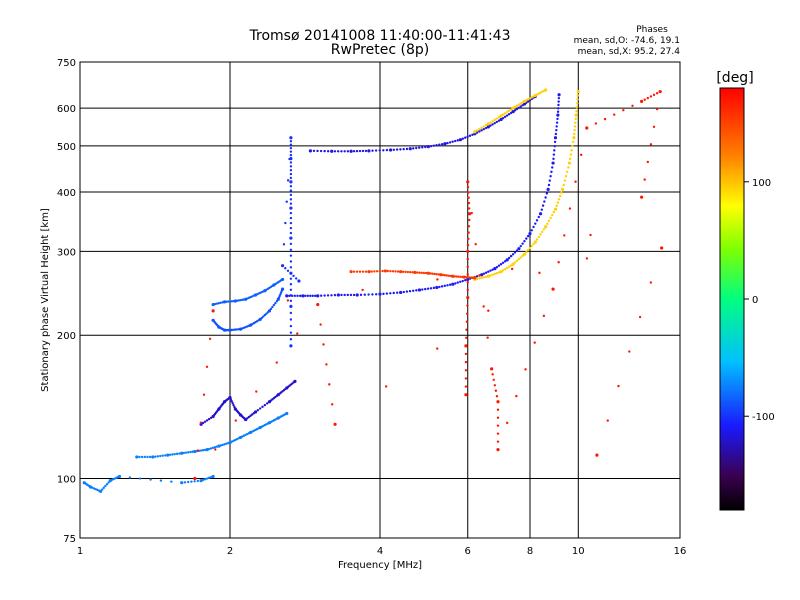  Describe the element at coordinates (45, 300) in the screenshot. I see `y-axis-label: Stationary phase Virtual Height [km]` at that location.